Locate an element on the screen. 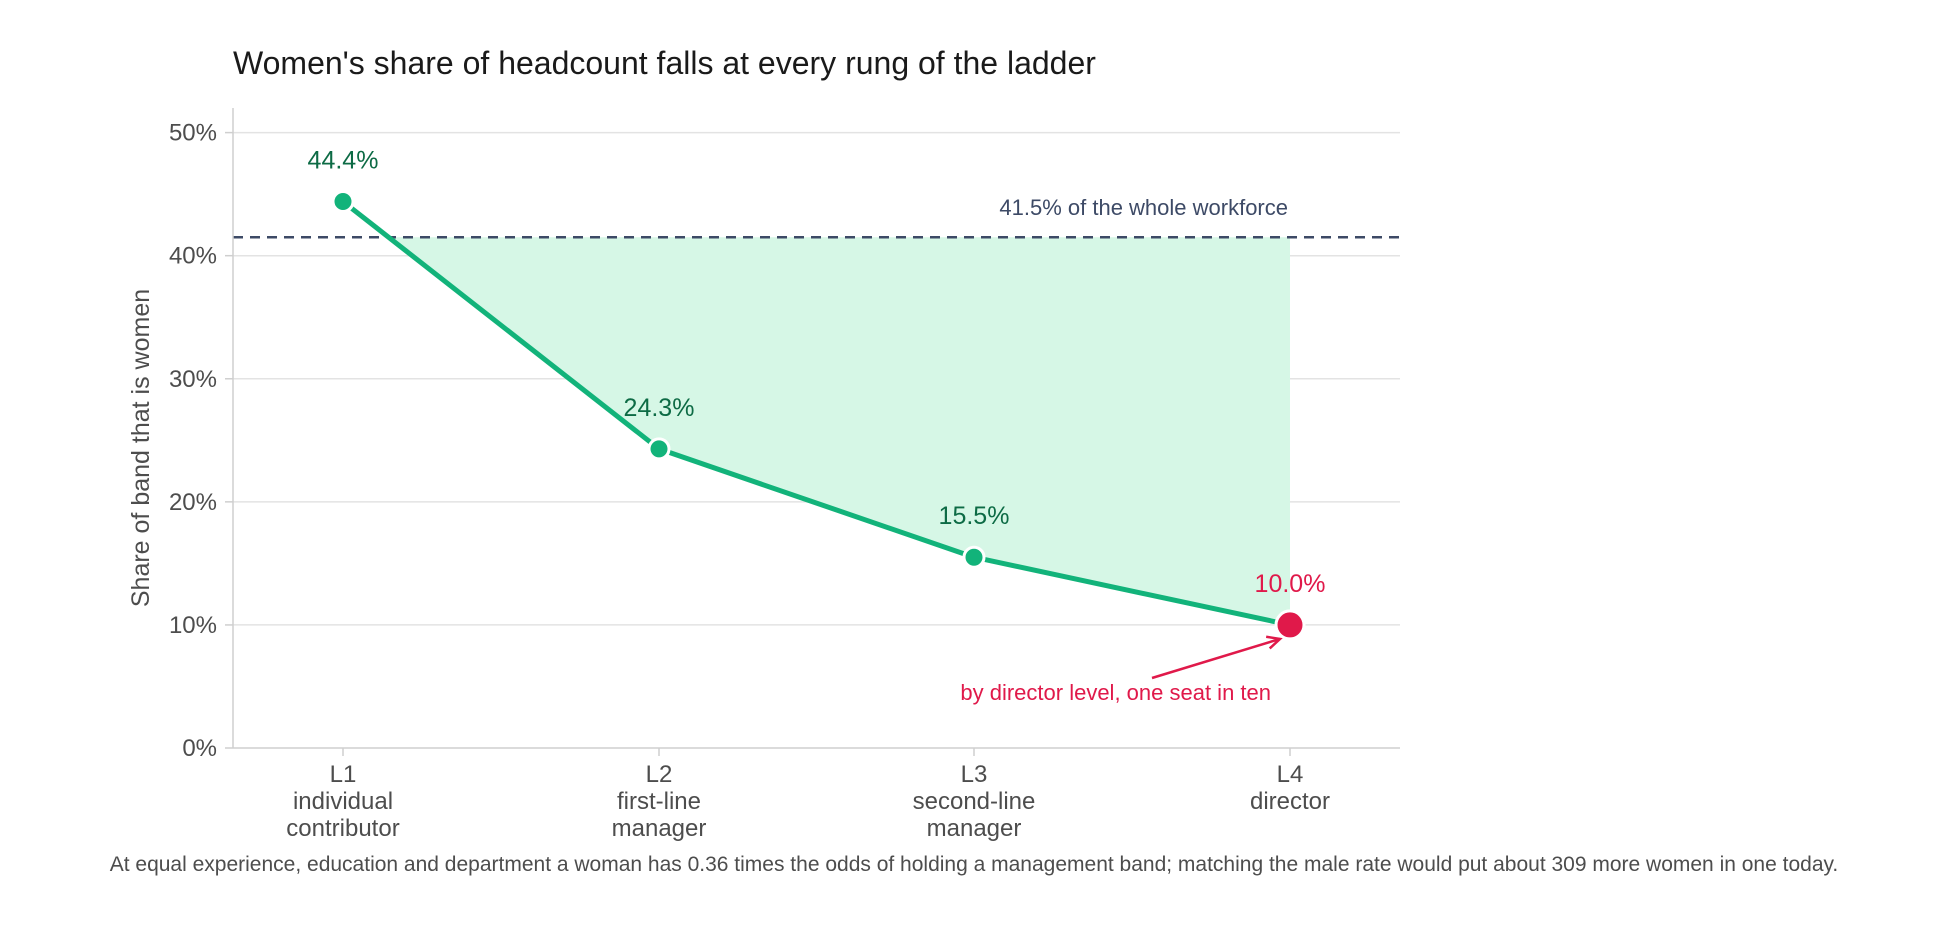 Image resolution: width=1949 pixels, height=926 pixels. y-tick-label-30: 30% is located at coordinates (193, 379).